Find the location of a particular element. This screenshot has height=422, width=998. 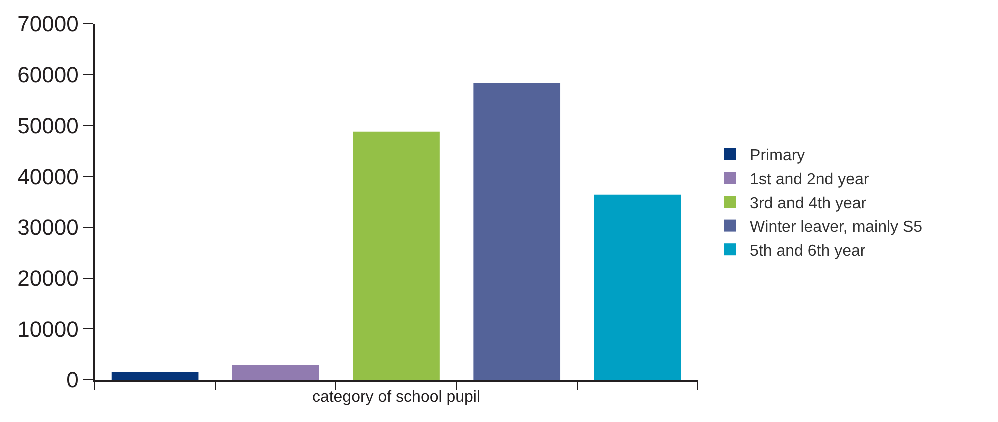

y-tick-label: 20000 is located at coordinates (48, 278).